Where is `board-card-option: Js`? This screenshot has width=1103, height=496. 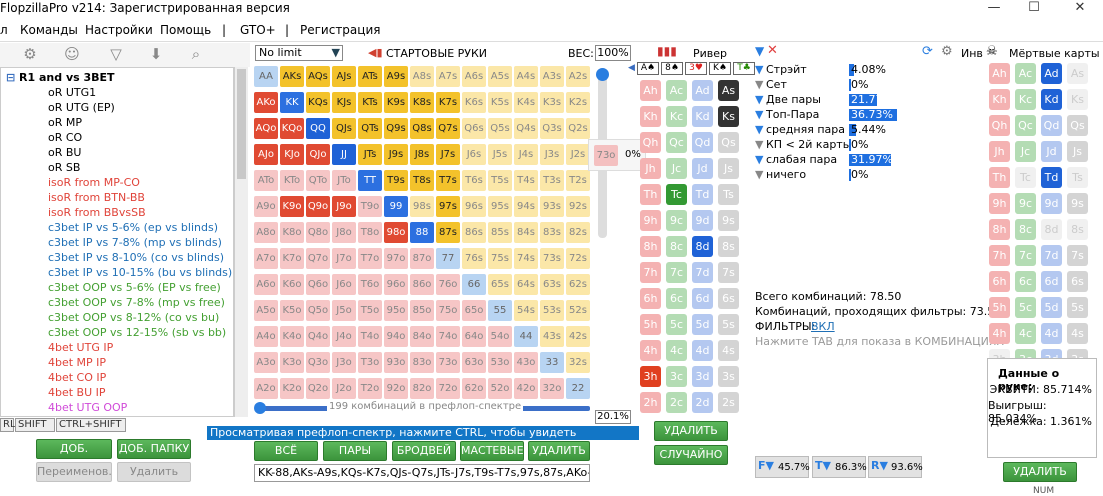
board-card-option: Js is located at coordinates (728, 168).